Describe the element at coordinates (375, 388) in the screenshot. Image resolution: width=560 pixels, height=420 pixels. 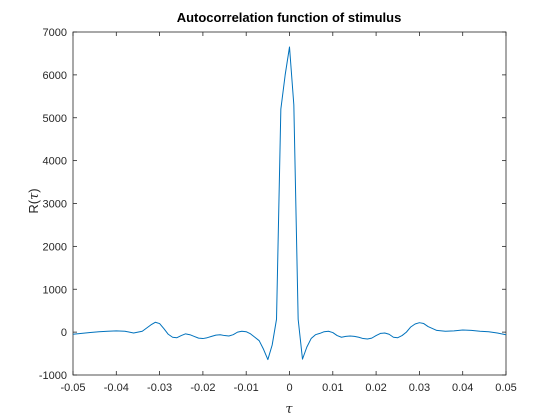
I see `x-tick-label: 0.02` at that location.